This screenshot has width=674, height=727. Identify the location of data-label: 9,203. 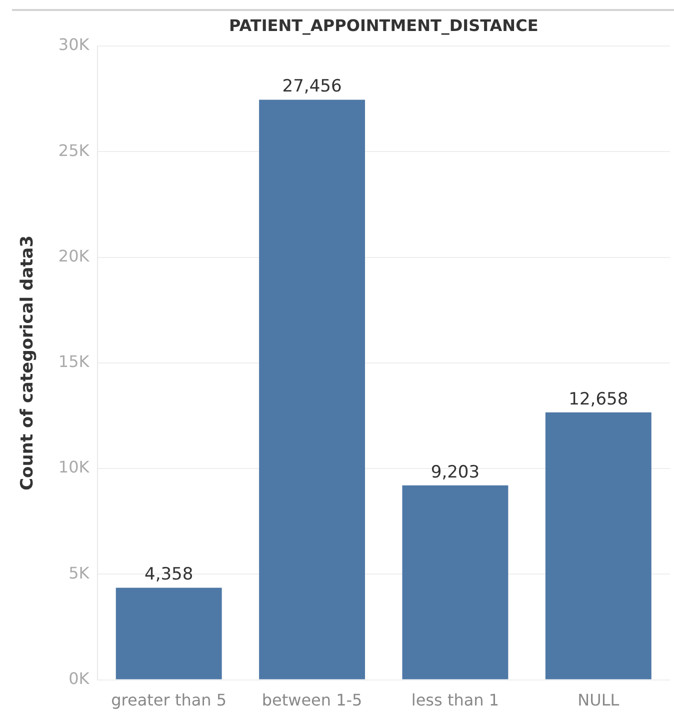
(455, 472).